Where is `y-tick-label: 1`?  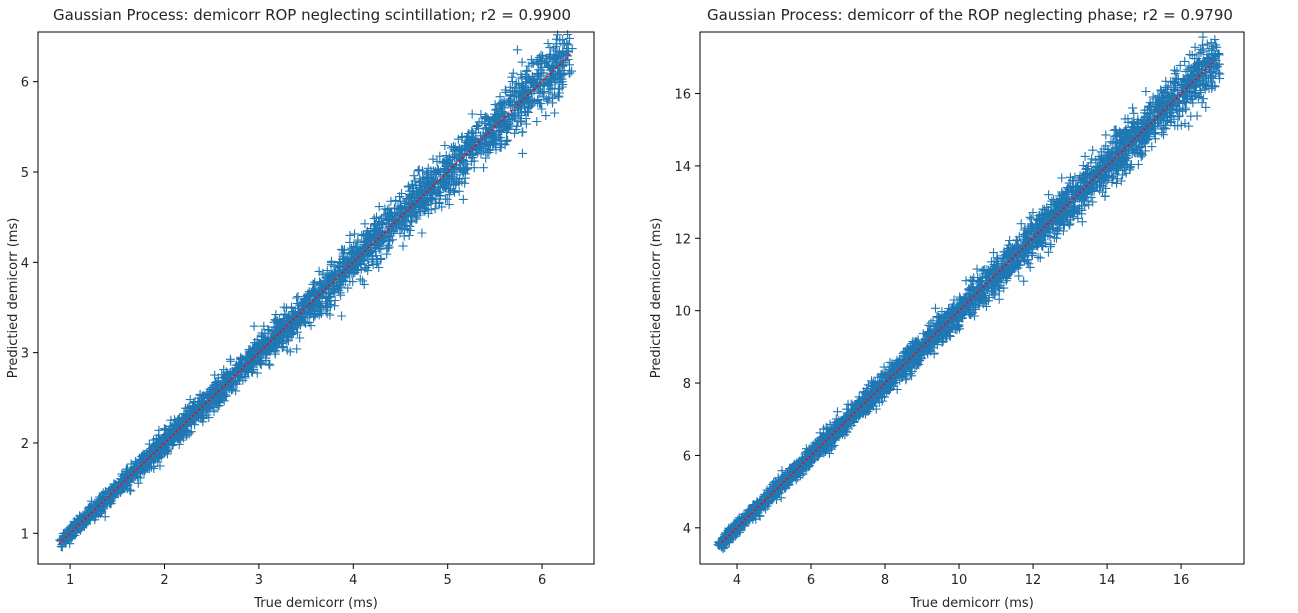
y-tick-label: 1 is located at coordinates (25, 534).